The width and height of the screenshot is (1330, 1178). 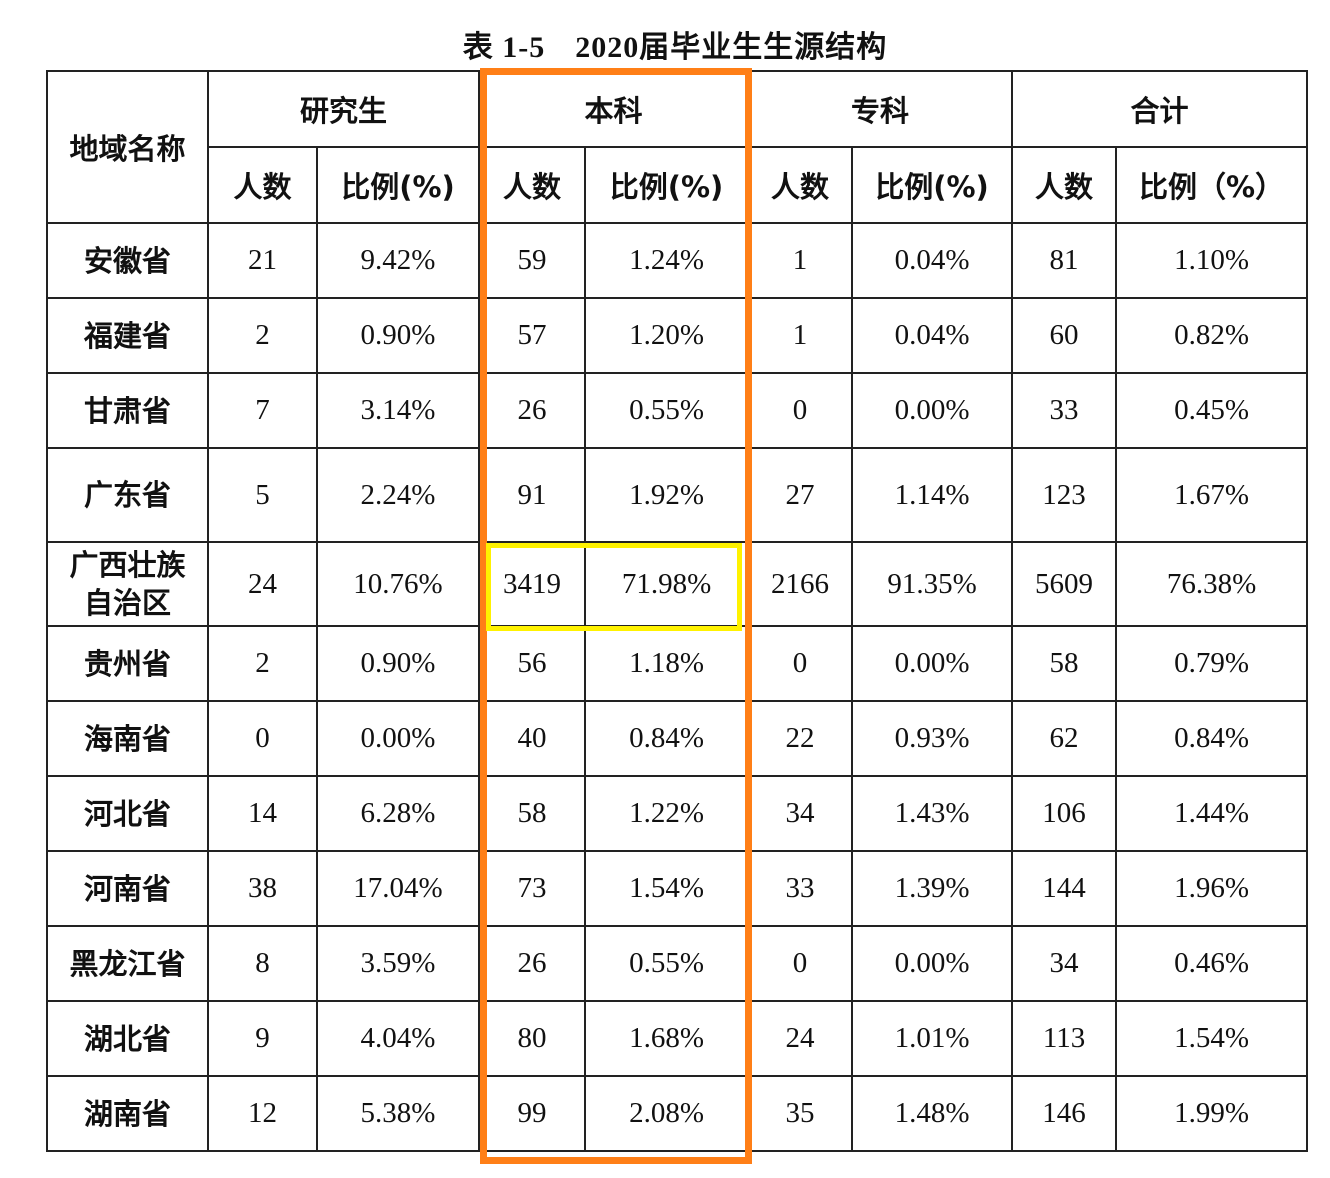 What do you see at coordinates (1212, 813) in the screenshot?
I see `ratio-cell: 1.44%` at bounding box center [1212, 813].